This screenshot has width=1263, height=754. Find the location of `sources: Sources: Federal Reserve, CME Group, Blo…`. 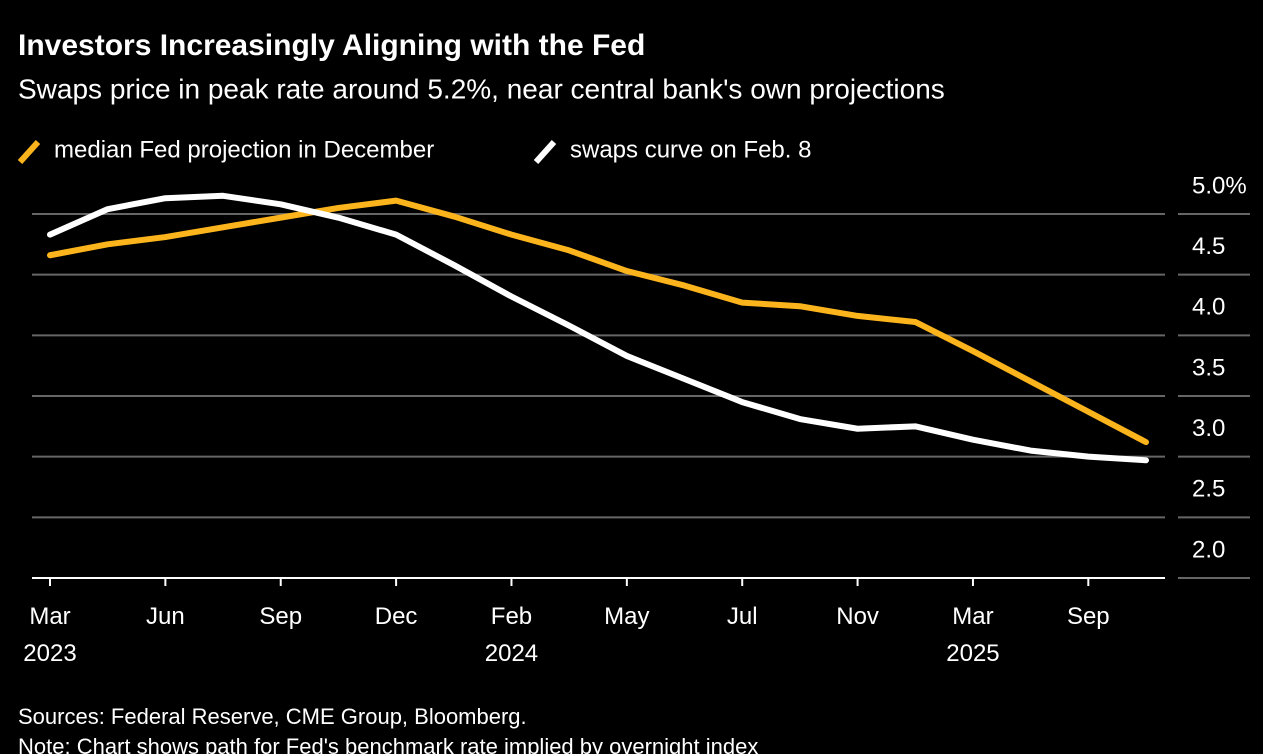

sources: Sources: Federal Reserve, CME Group, Blo… is located at coordinates (272, 716).